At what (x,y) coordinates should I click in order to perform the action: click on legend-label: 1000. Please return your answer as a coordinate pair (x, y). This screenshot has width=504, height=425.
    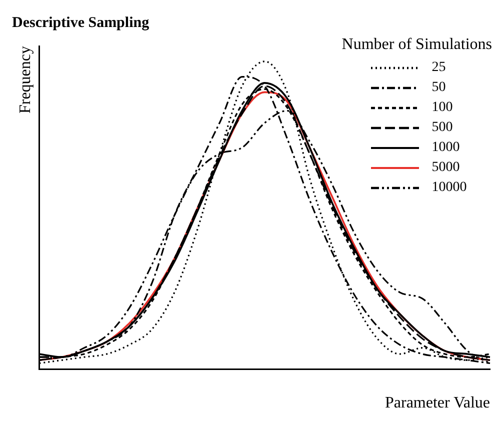
    Looking at the image, I should click on (446, 148).